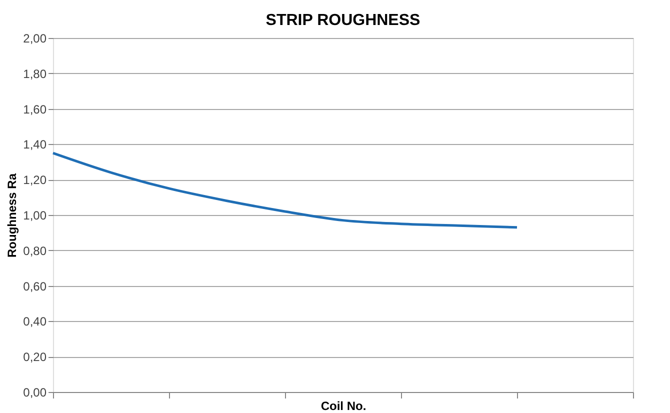 Image resolution: width=670 pixels, height=413 pixels. Describe the element at coordinates (35, 251) in the screenshot. I see `y-tick-label: 0,80` at that location.